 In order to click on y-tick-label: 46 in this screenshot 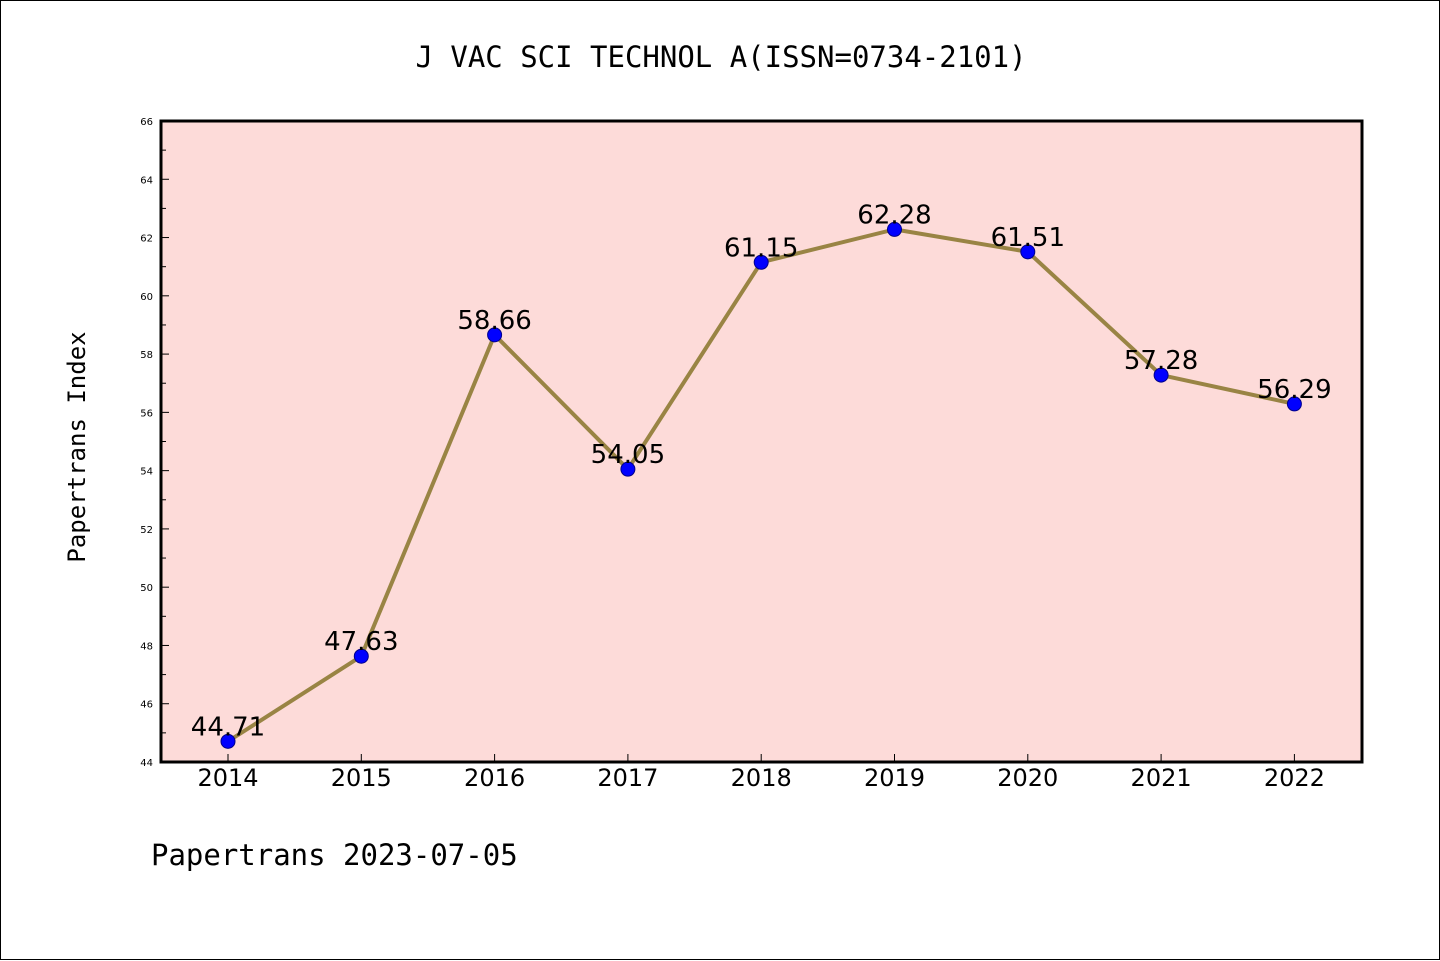, I will do `click(146, 705)`.